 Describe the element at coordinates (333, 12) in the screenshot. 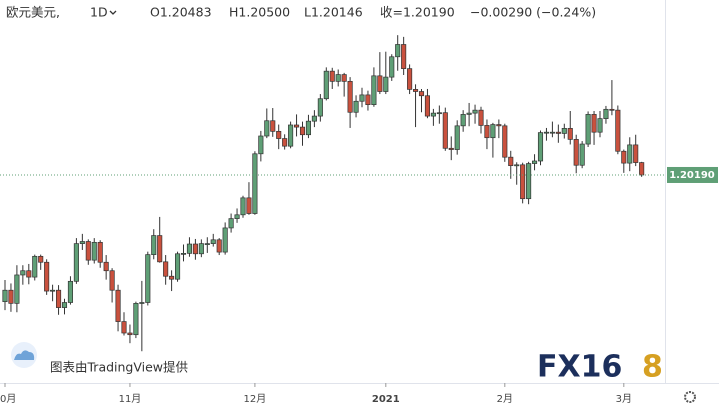

I see `low-value: L1.20146` at that location.